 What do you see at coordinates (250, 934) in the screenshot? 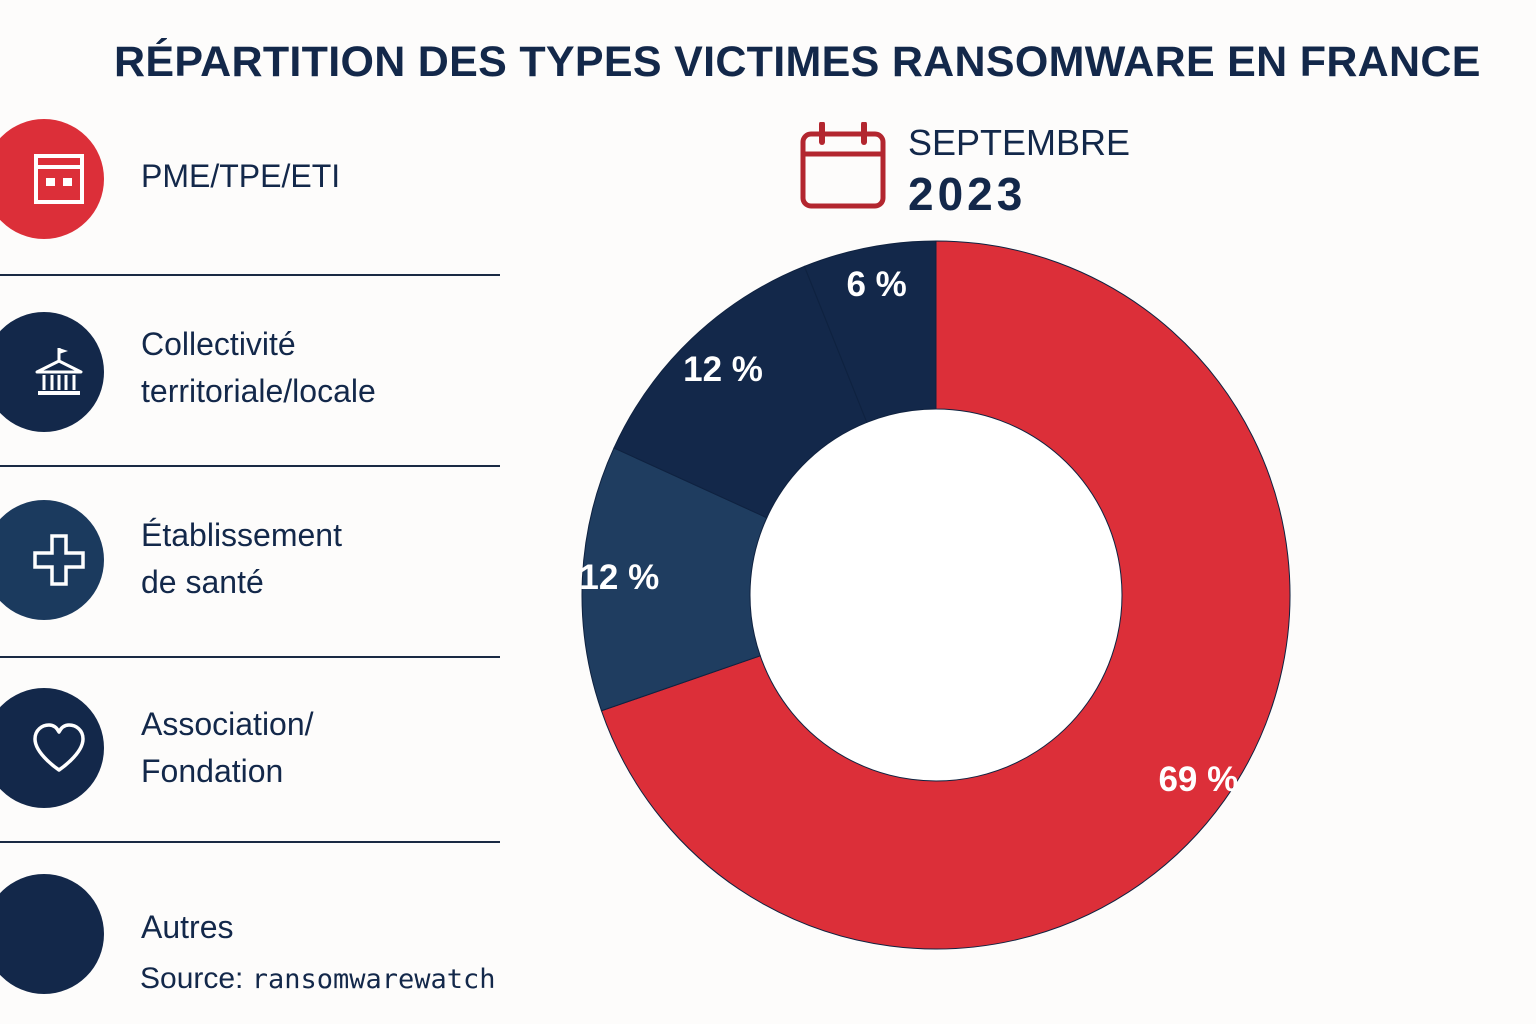
I see `legend-item-autres: Autres` at bounding box center [250, 934].